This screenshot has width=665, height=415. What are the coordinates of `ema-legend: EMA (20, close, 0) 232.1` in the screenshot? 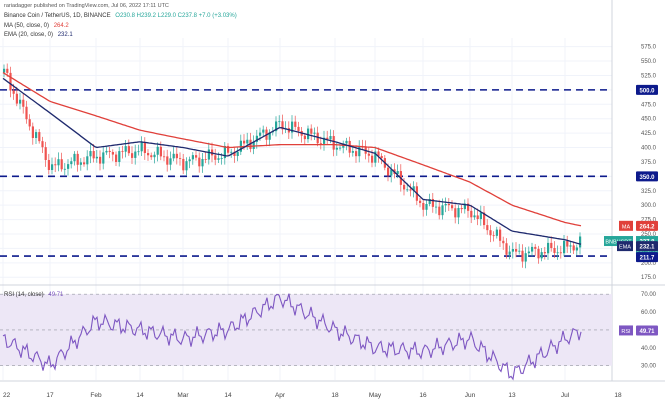 It's located at (38, 35).